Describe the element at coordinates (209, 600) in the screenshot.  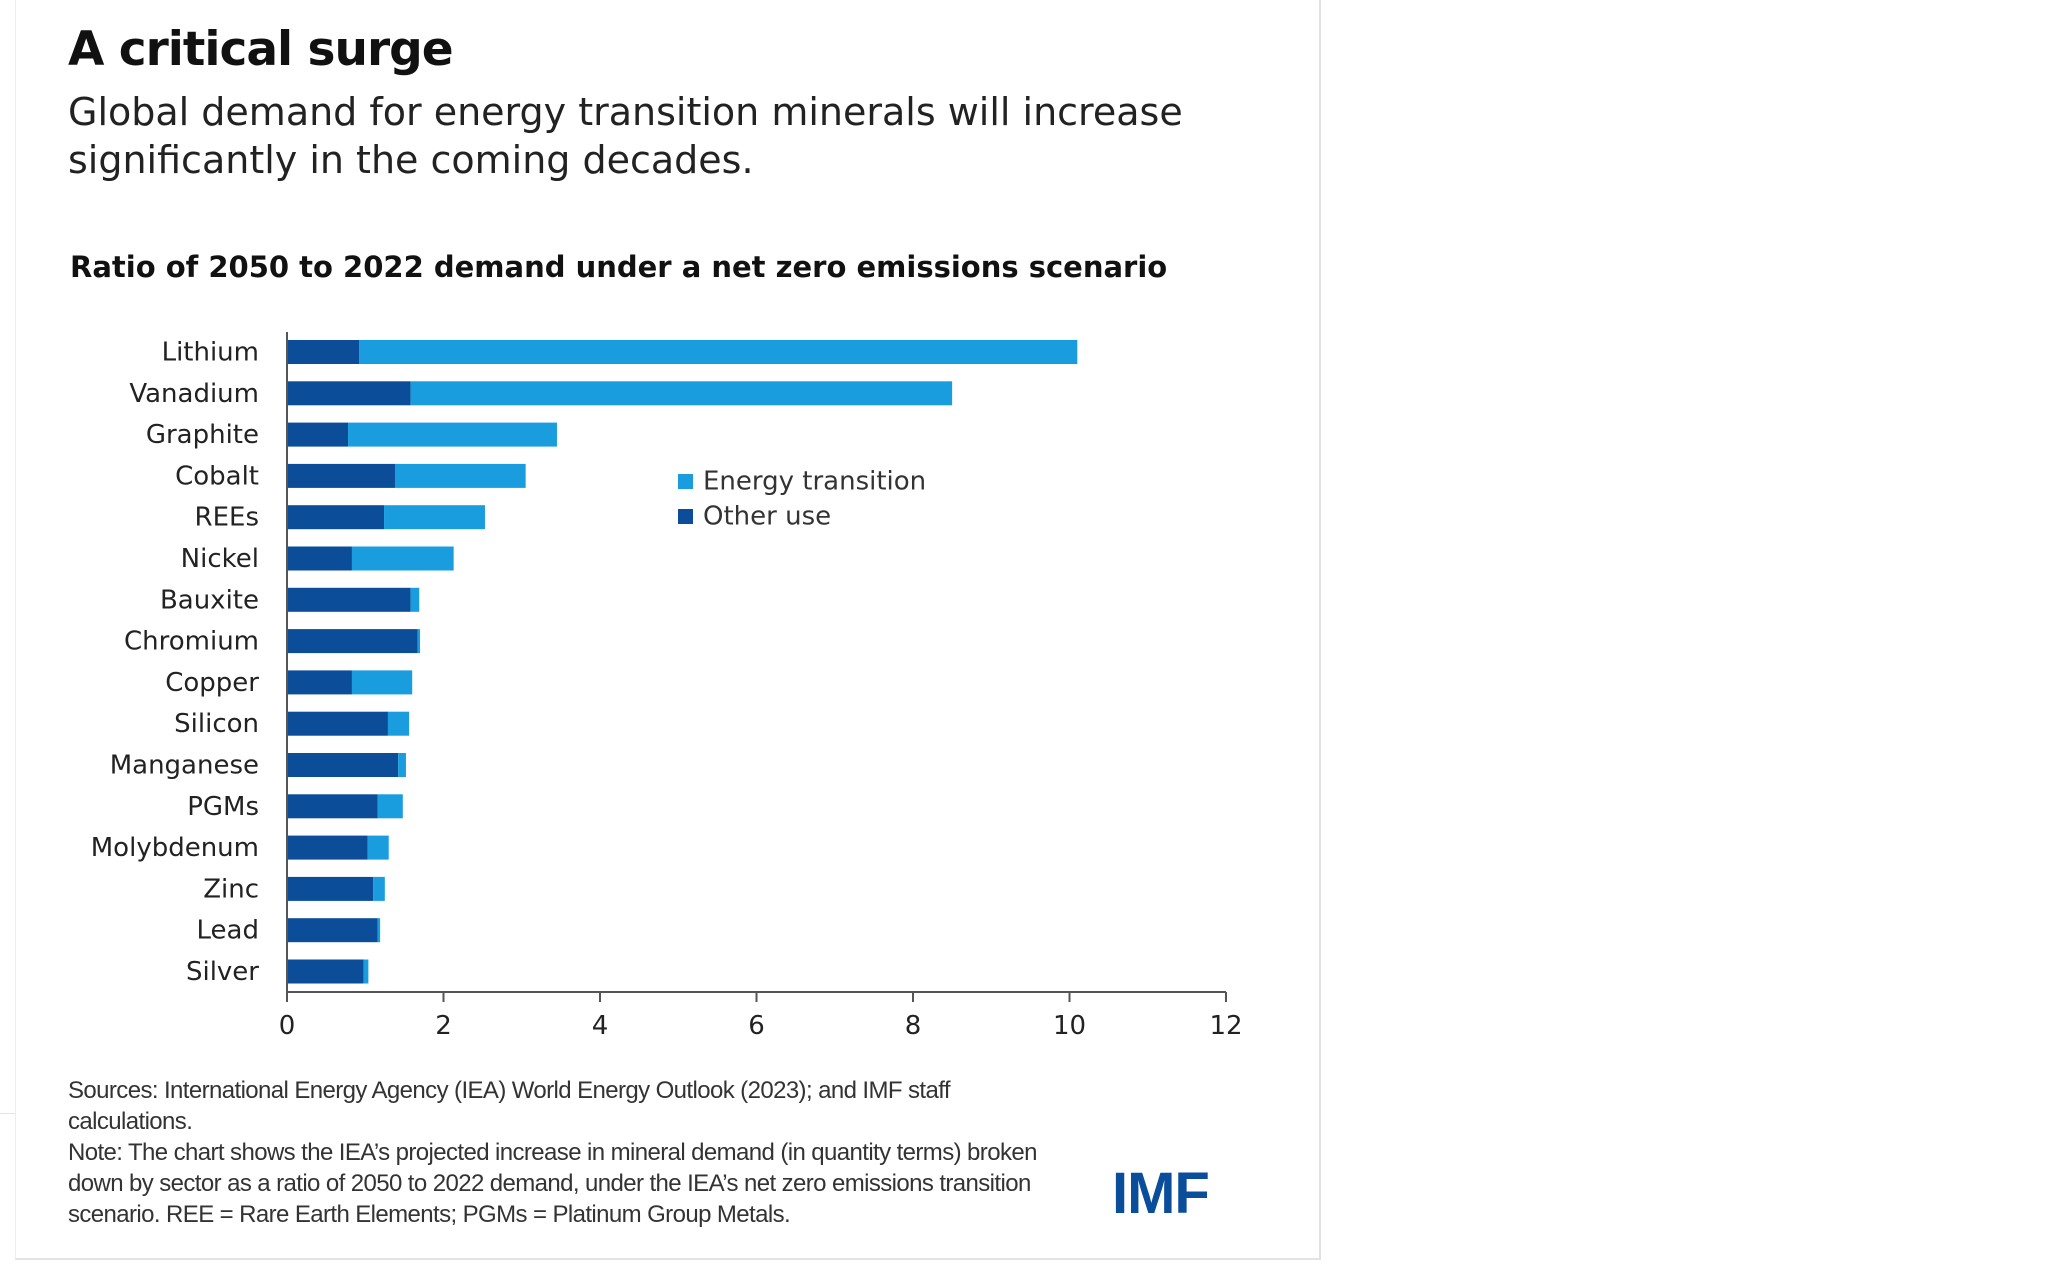
I see `category-label: Bauxite` at that location.